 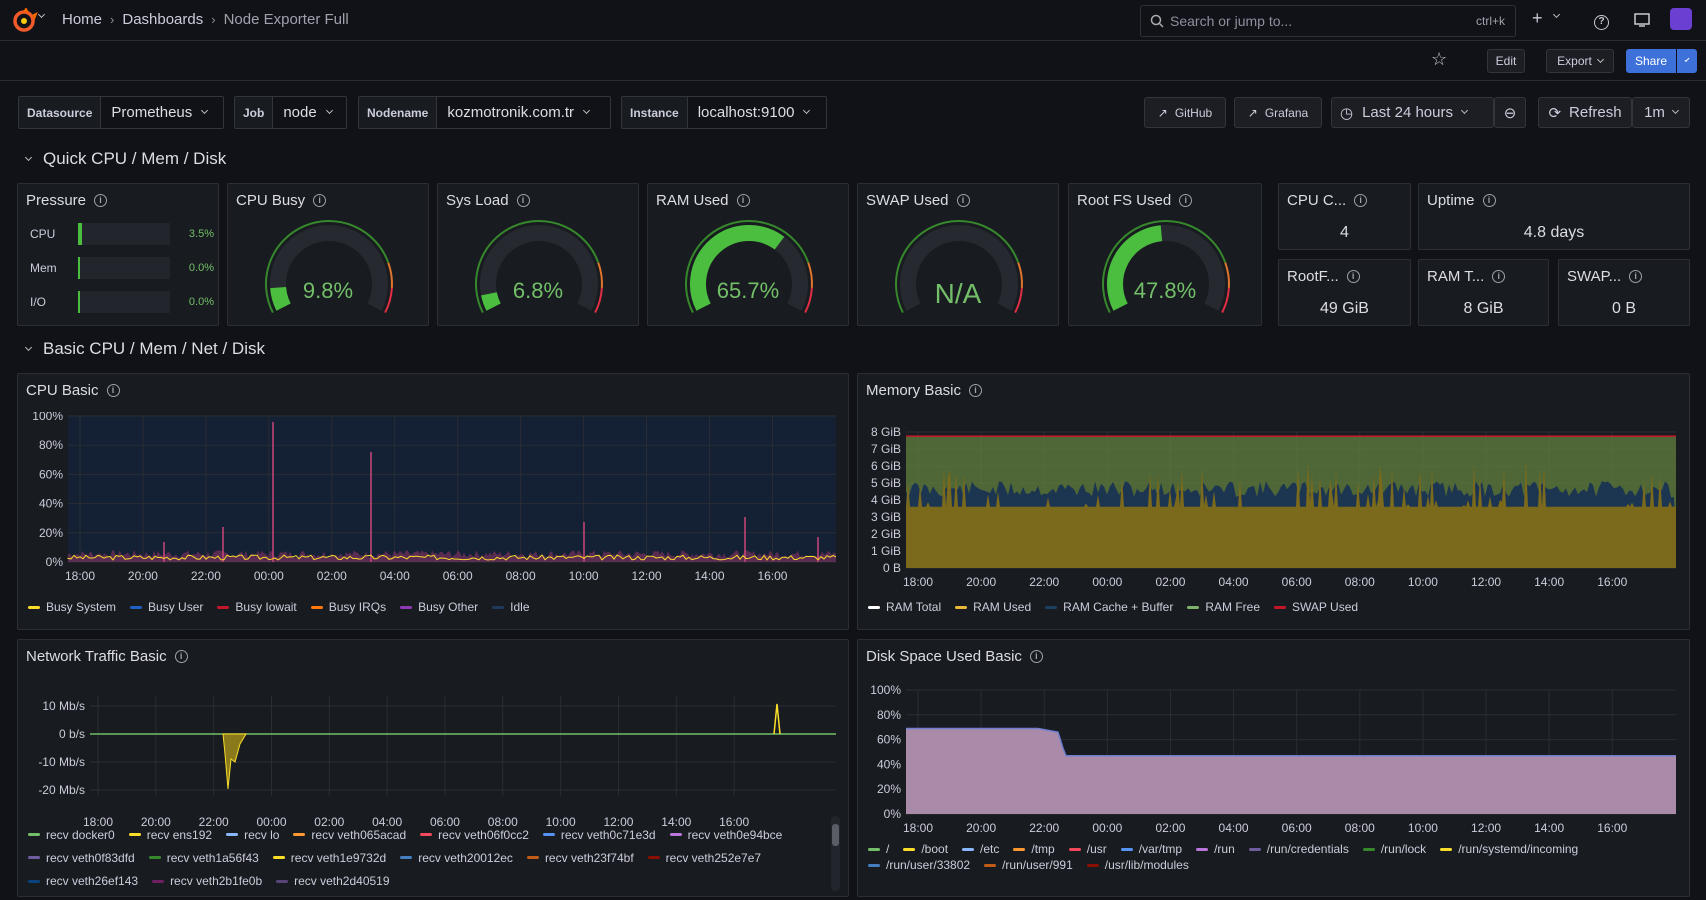 What do you see at coordinates (348, 607) in the screenshot?
I see `legend-item: Busy IRQs` at bounding box center [348, 607].